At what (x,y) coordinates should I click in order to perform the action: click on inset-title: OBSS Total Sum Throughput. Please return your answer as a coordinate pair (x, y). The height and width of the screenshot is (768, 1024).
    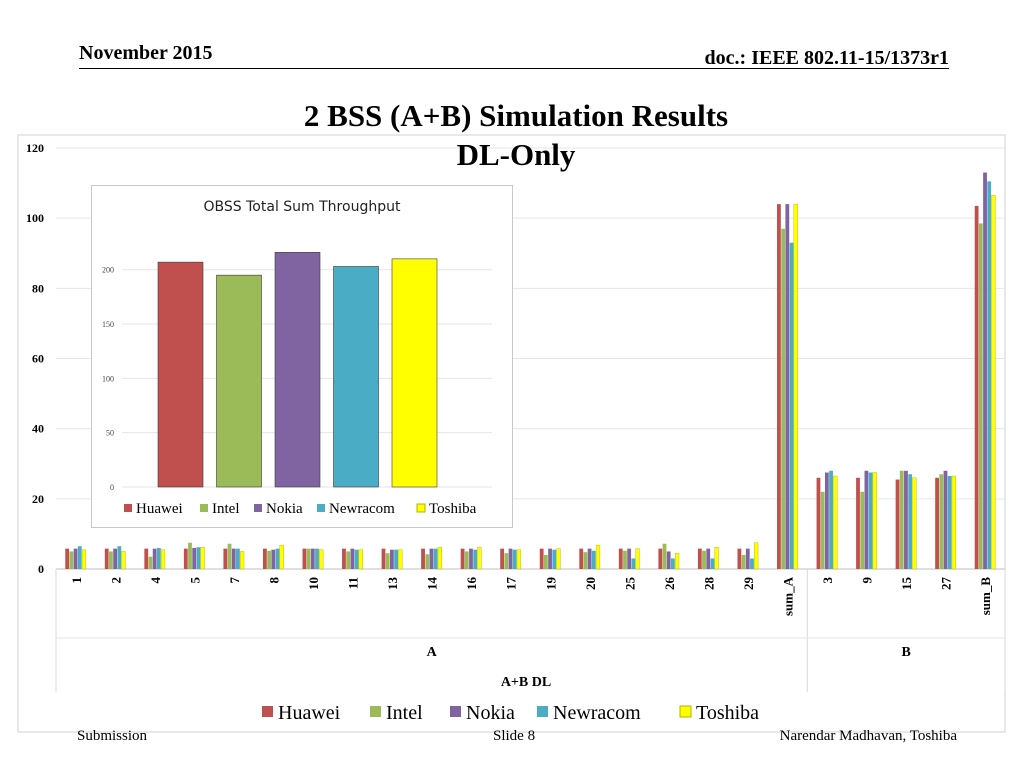
    Looking at the image, I should click on (302, 207).